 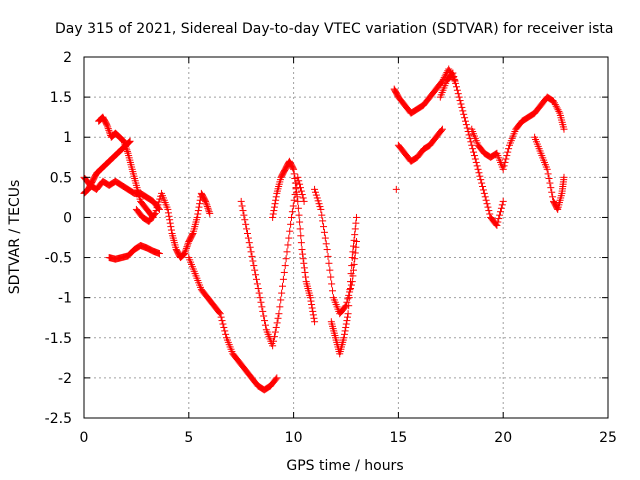 What do you see at coordinates (67, 218) in the screenshot?
I see `y-tick-label: 0` at bounding box center [67, 218].